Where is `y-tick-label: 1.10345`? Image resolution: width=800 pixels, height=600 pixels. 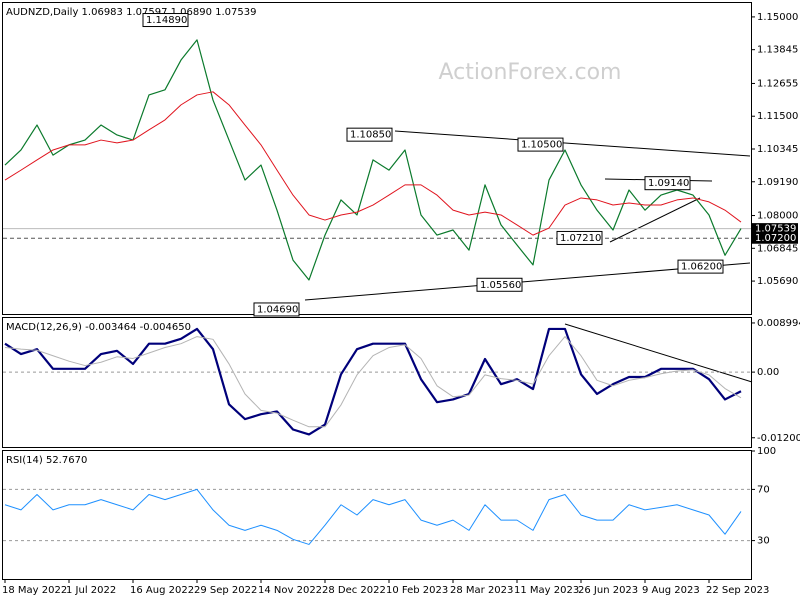 y-tick-label: 1.10345 is located at coordinates (777, 149).